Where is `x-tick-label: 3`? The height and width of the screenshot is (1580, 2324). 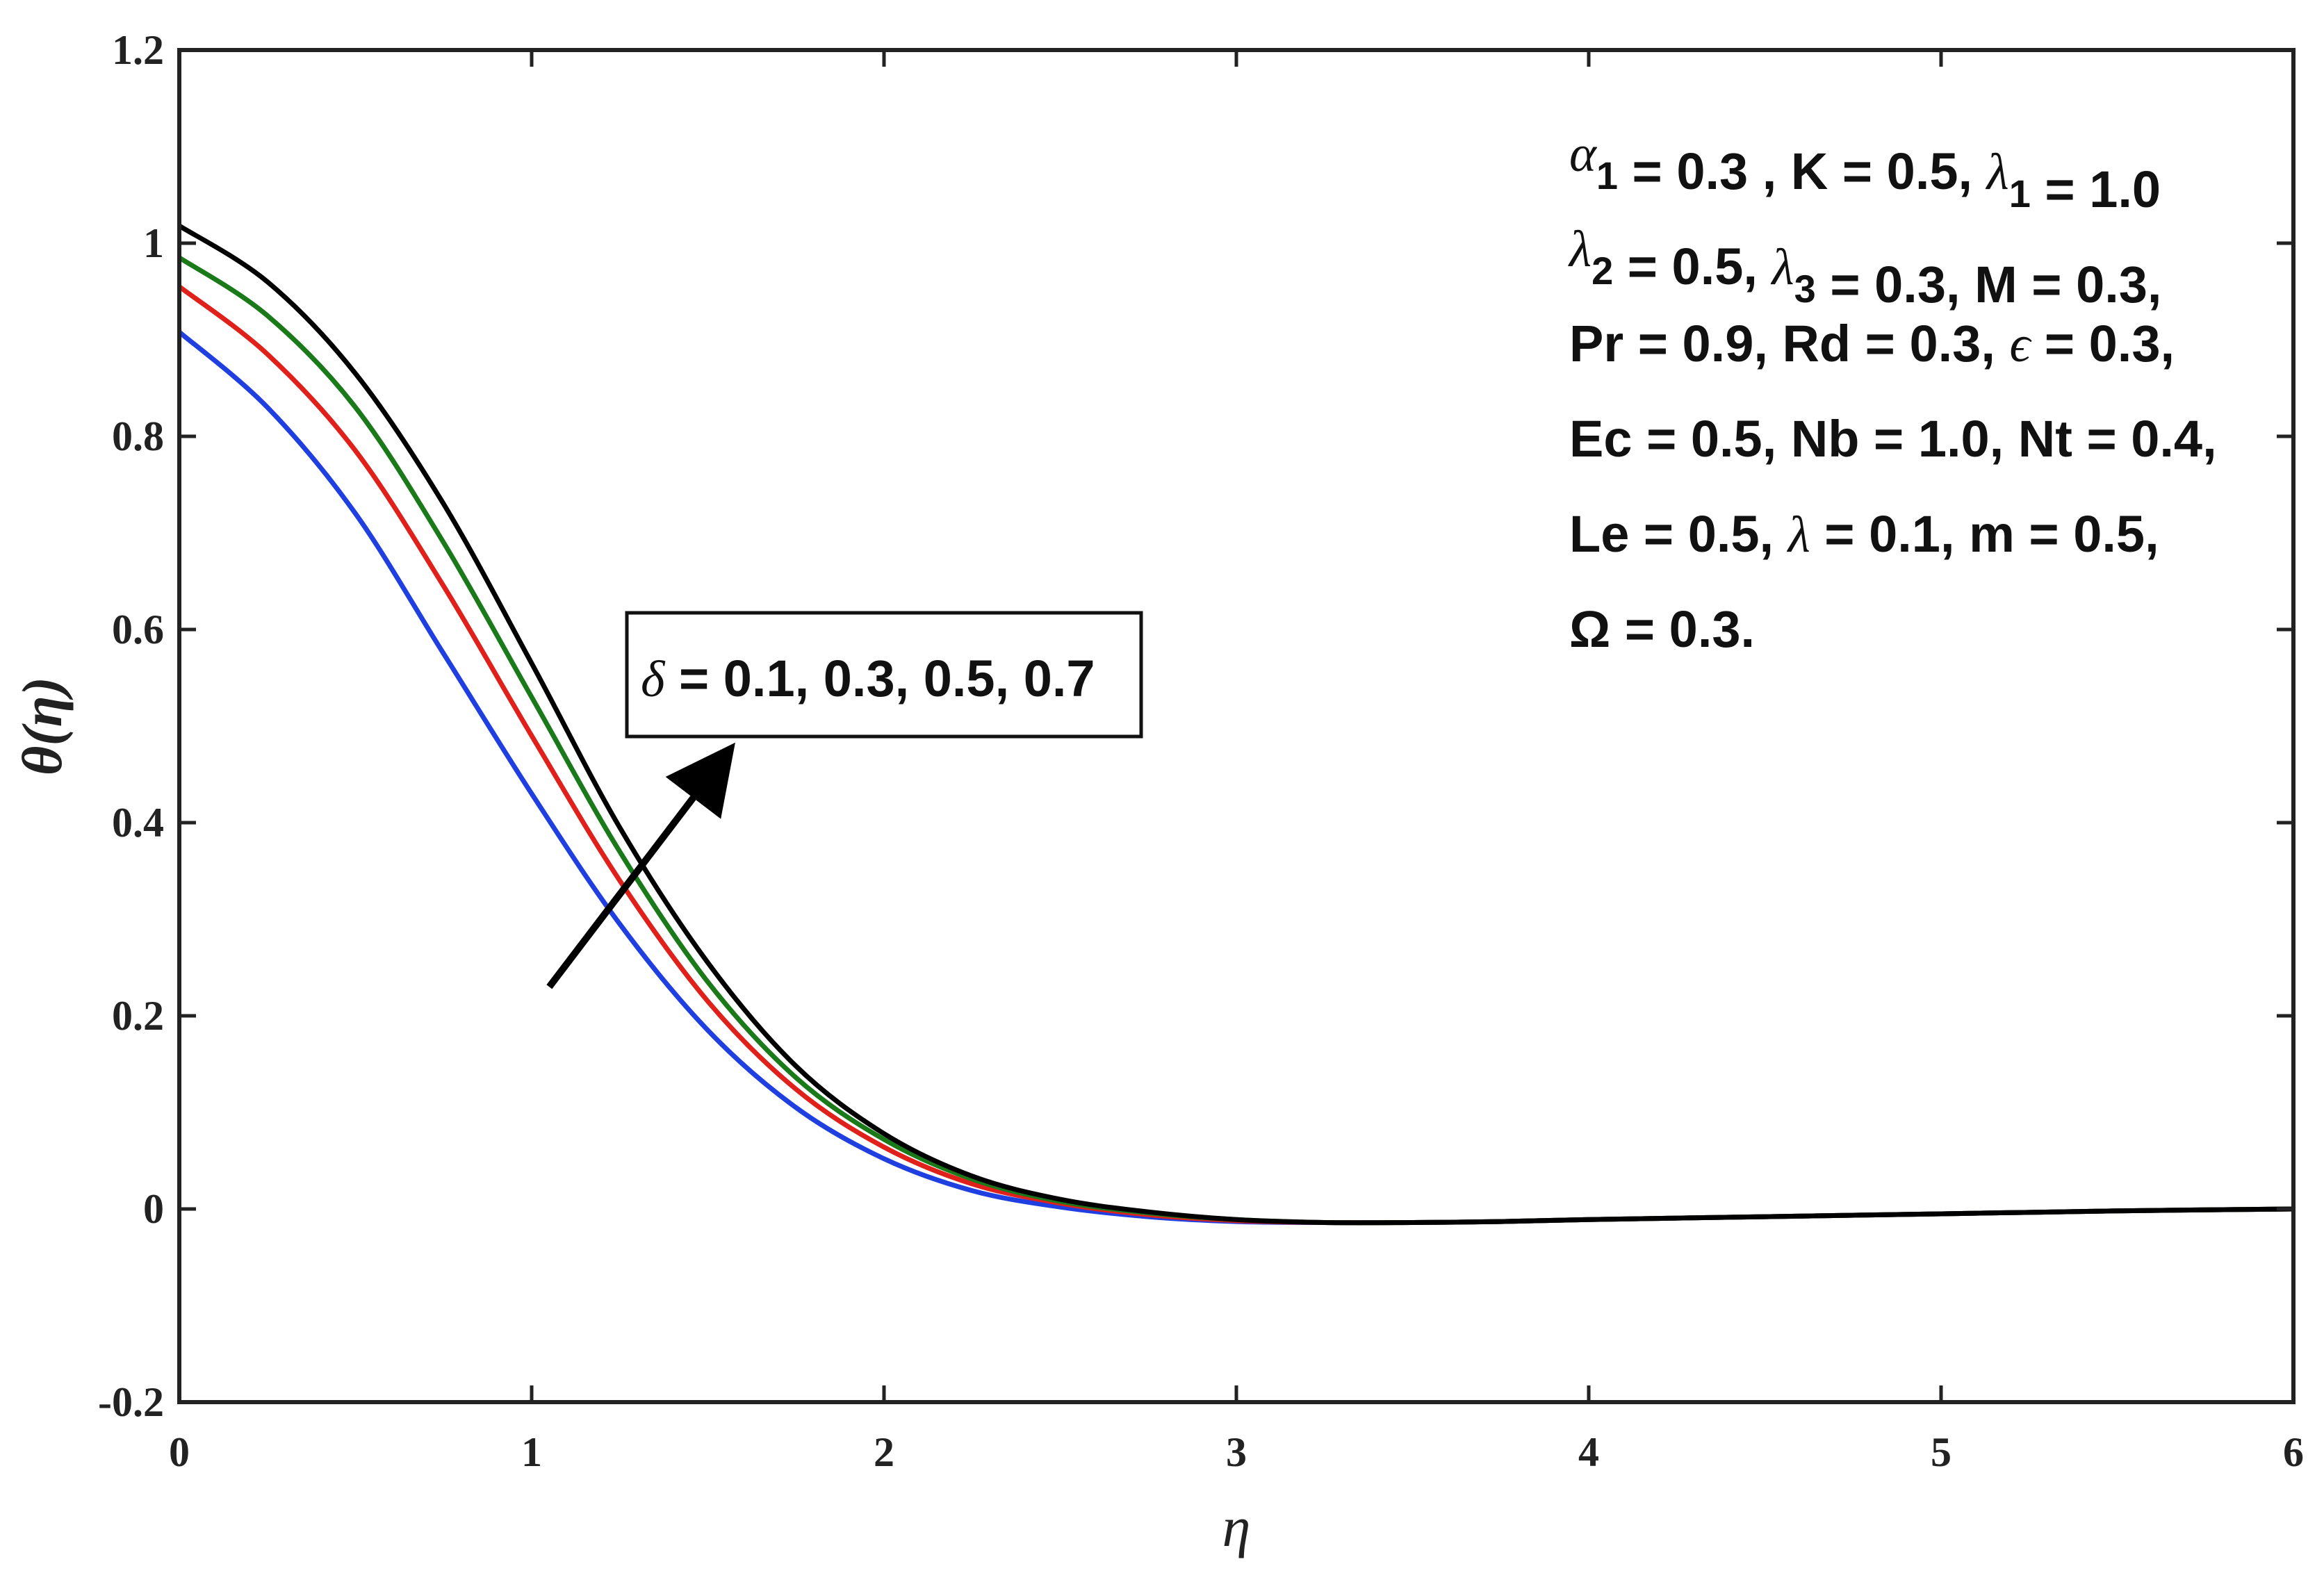
x-tick-label: 3 is located at coordinates (1236, 1452).